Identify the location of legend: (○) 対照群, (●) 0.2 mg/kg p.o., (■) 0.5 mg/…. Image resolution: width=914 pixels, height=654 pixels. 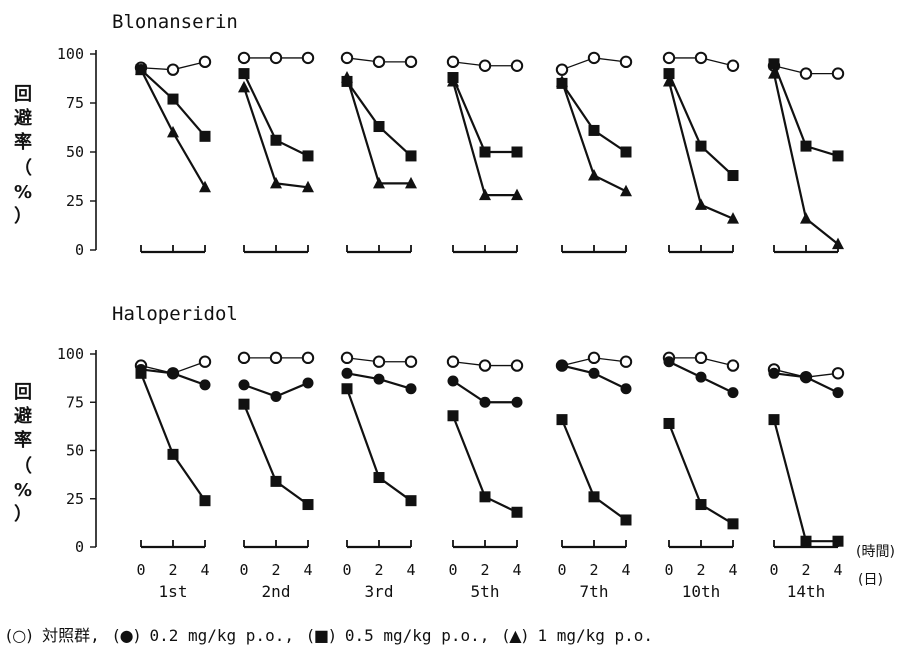
(456, 635).